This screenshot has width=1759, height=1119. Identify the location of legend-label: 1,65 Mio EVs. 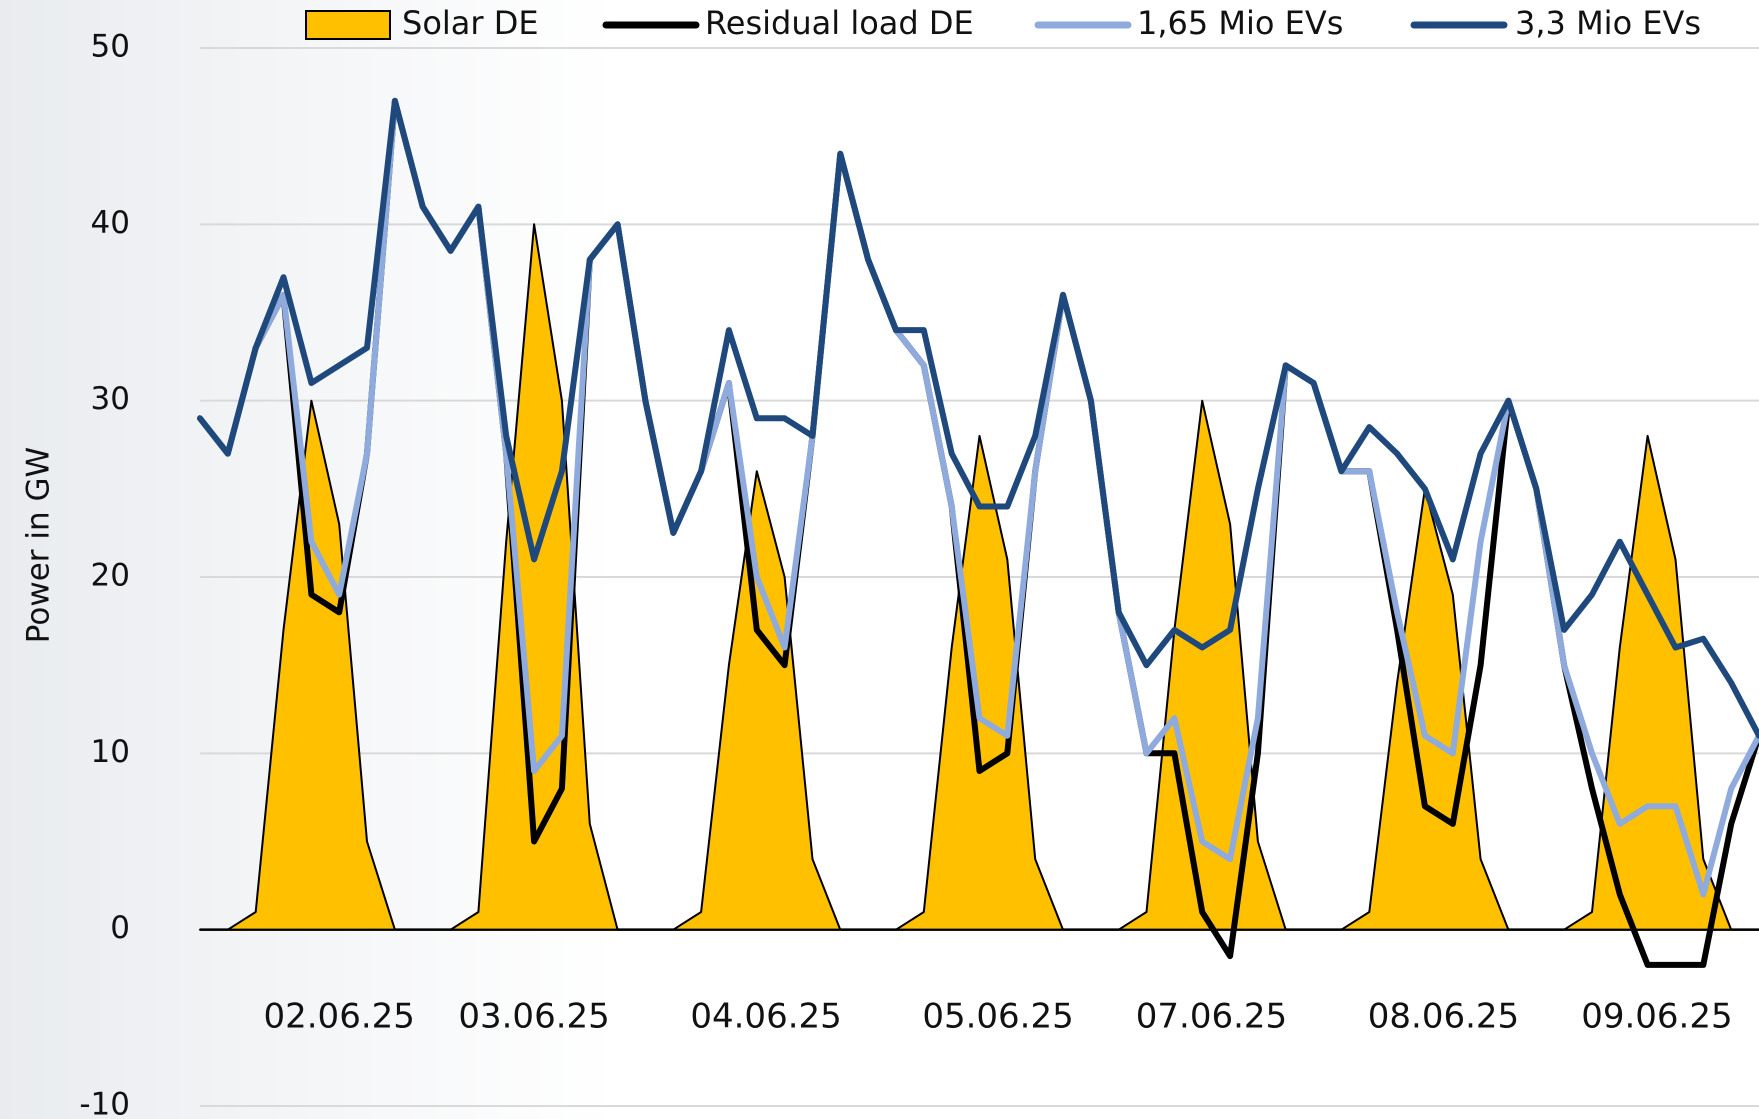
(1240, 23).